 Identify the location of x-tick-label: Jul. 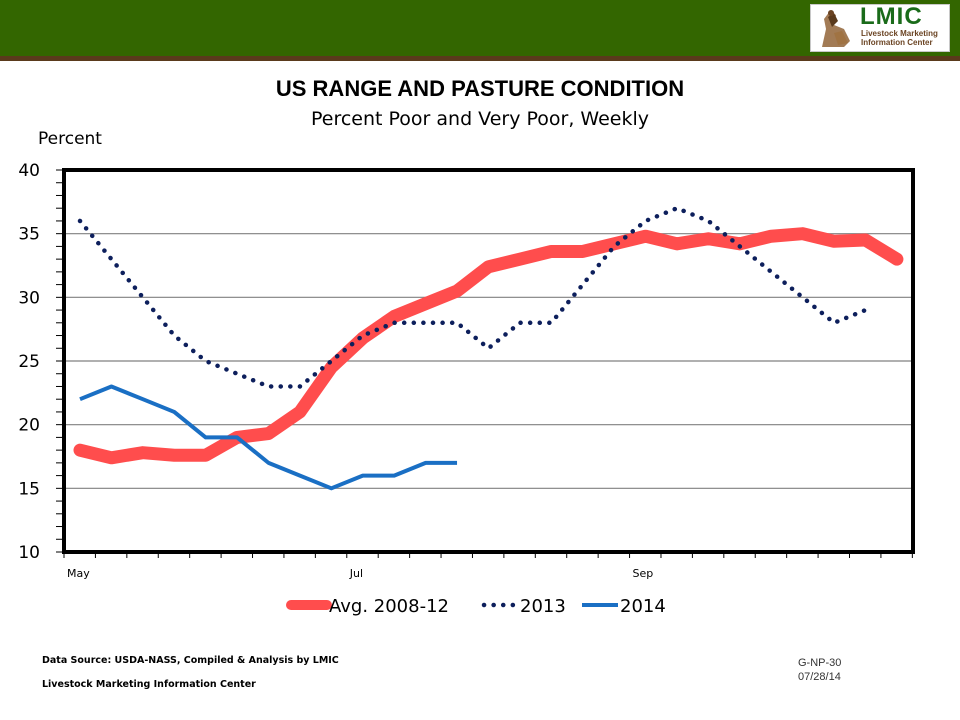
(356, 573).